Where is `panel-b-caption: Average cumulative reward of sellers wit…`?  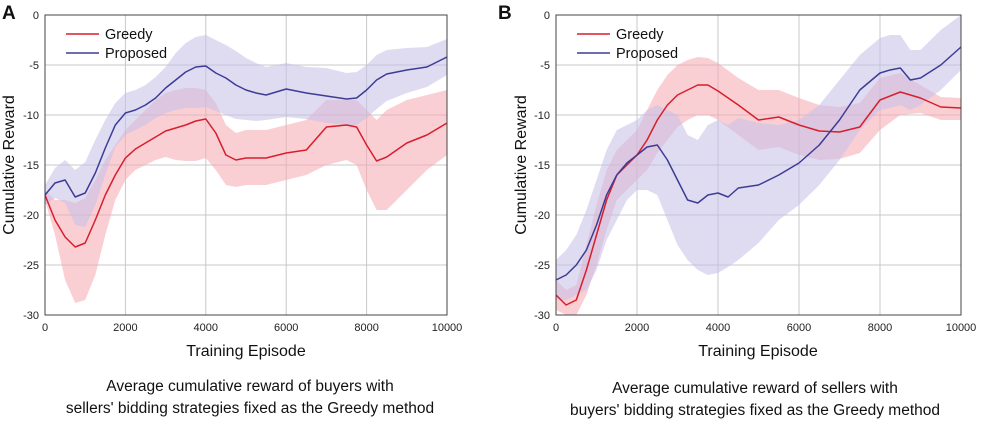 panel-b-caption: Average cumulative reward of sellers wit… is located at coordinates (755, 400).